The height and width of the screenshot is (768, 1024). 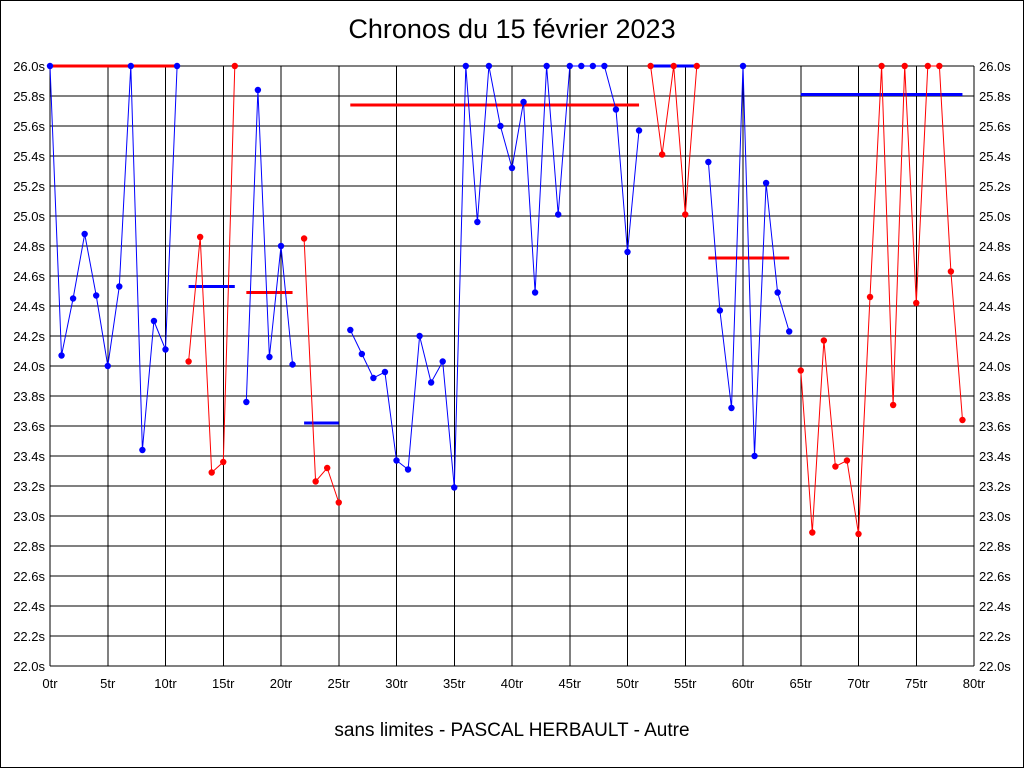 What do you see at coordinates (995, 636) in the screenshot?
I see `y-tick-label-right: 22.2s` at bounding box center [995, 636].